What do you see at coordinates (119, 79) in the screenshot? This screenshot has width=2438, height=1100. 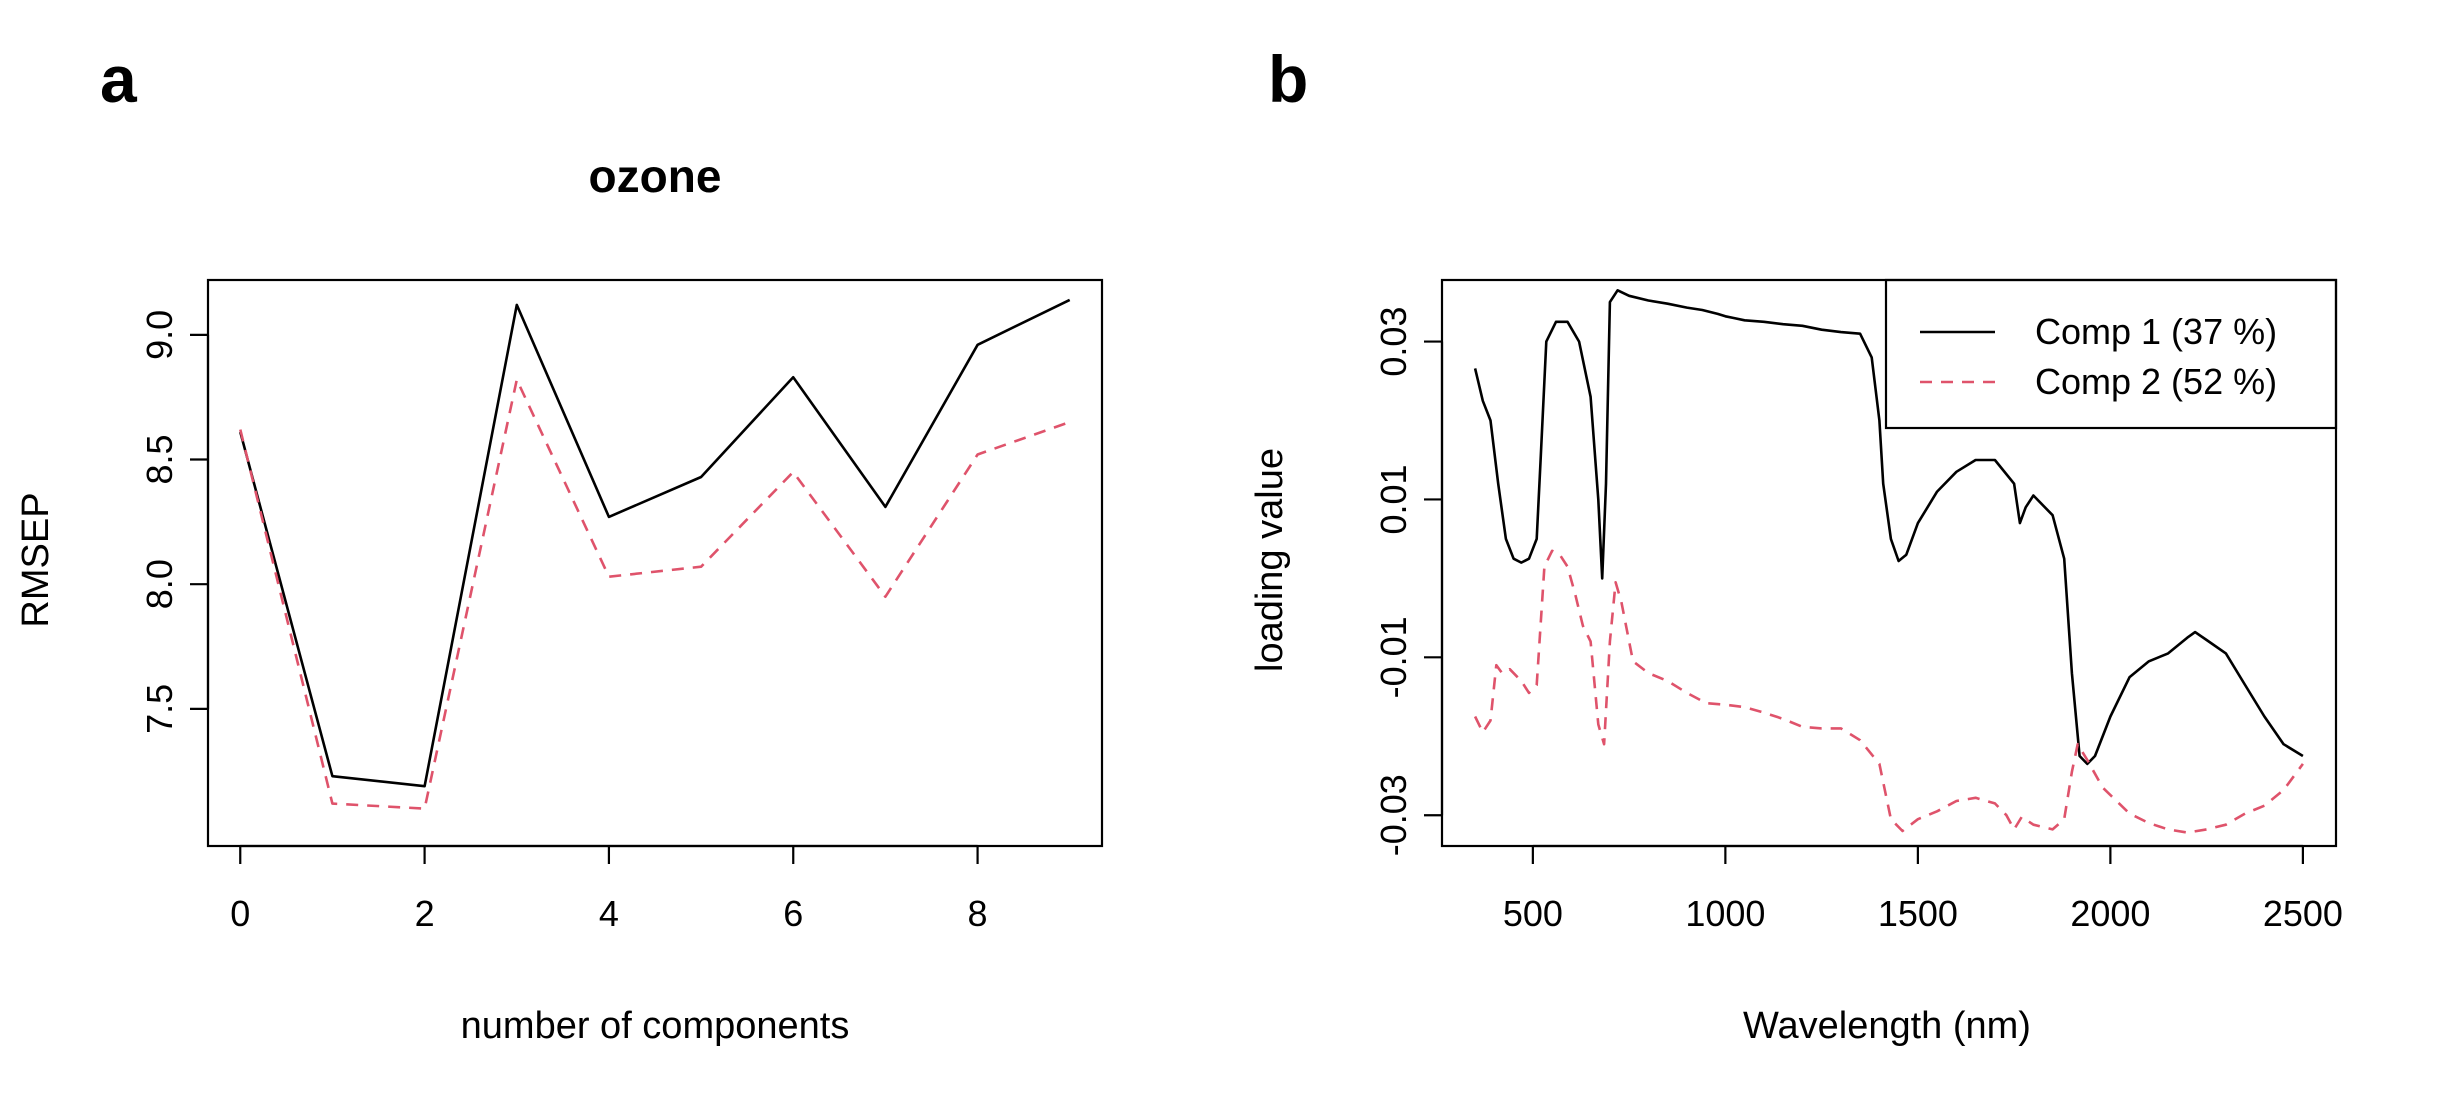 I see `panel-label-a: a` at bounding box center [119, 79].